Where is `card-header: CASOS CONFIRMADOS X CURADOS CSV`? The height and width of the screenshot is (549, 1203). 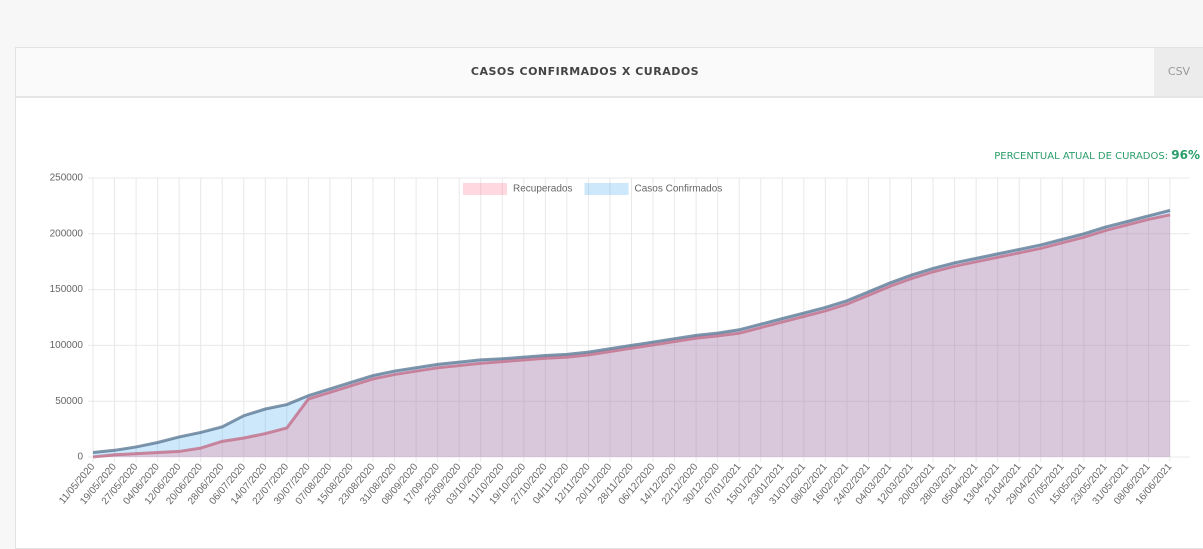
card-header: CASOS CONFIRMADOS X CURADOS CSV is located at coordinates (609, 73).